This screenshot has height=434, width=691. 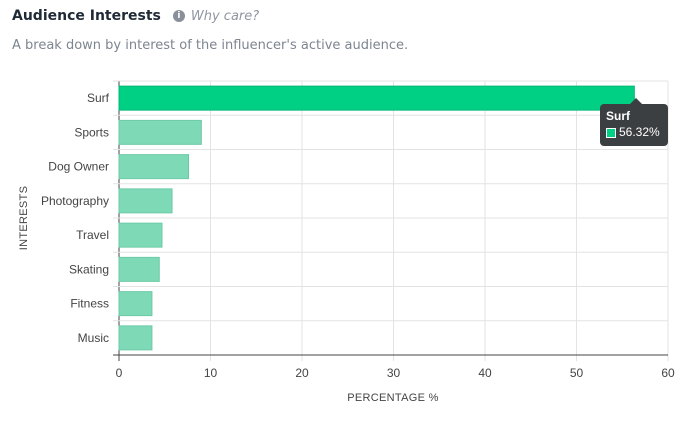 I want to click on x-tick-label: 60, so click(x=668, y=373).